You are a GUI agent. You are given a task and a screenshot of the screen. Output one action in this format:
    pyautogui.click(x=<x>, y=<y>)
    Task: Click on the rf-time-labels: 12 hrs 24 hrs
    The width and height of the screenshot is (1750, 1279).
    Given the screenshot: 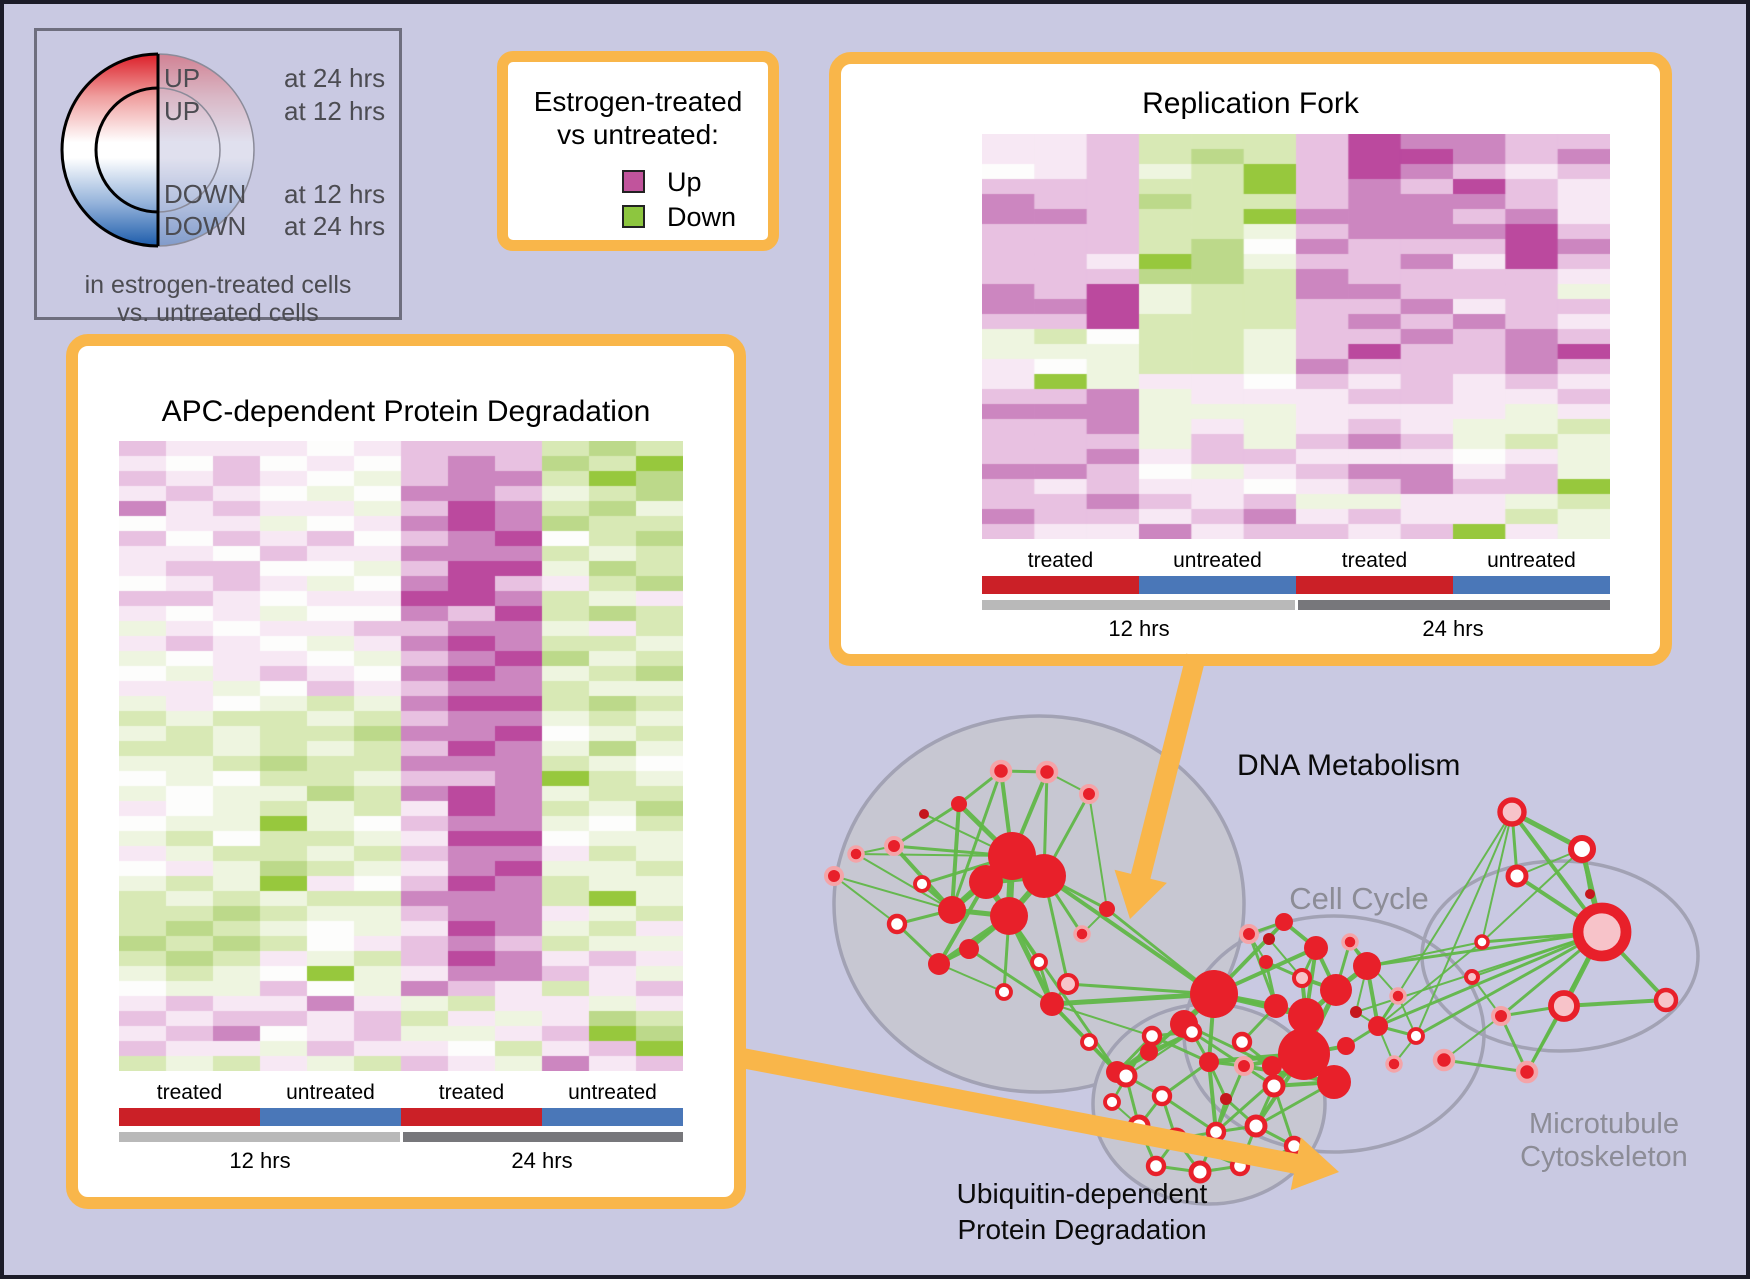 What is the action you would take?
    pyautogui.click(x=1296, y=629)
    